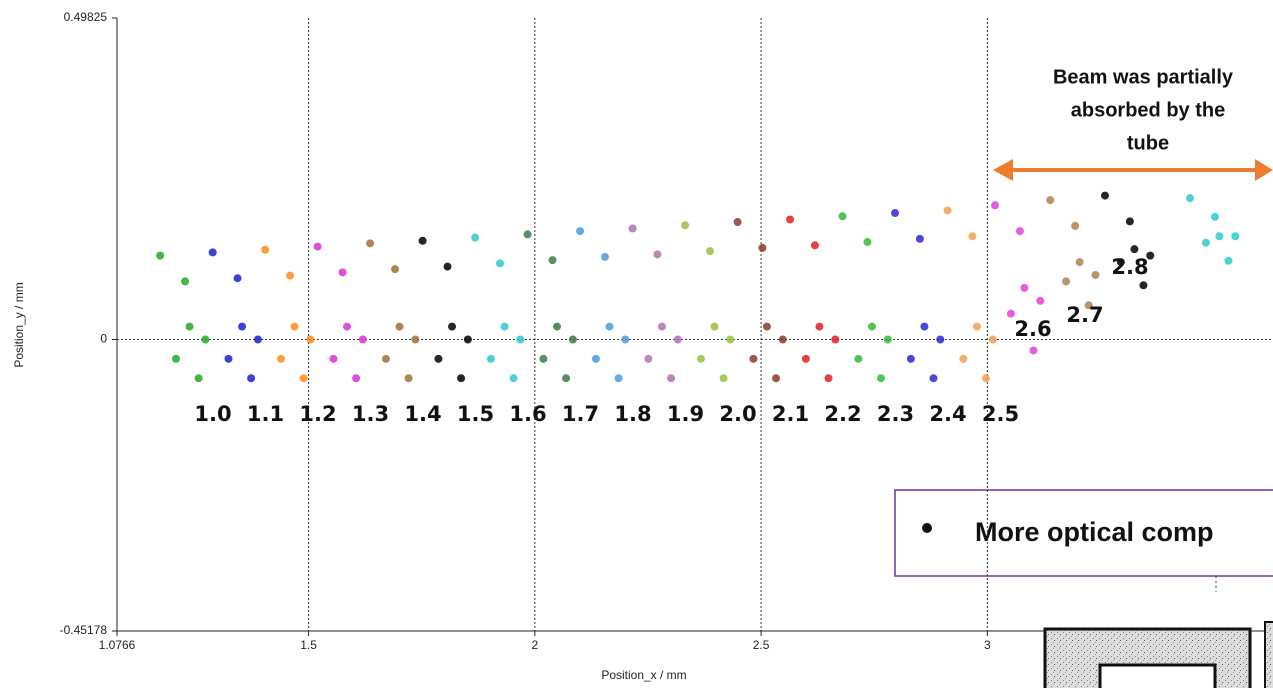  Describe the element at coordinates (1157, 675) in the screenshot. I see `inset-image-inner` at that location.